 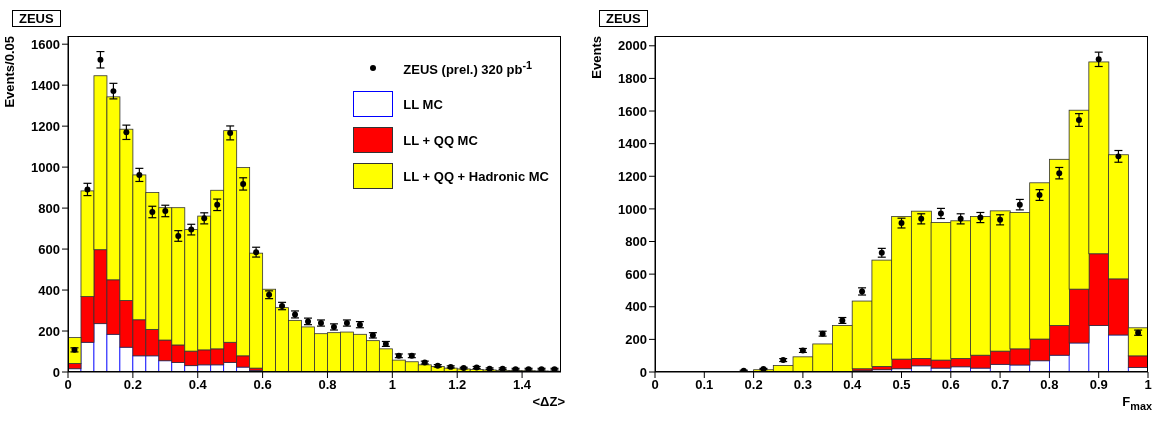 What do you see at coordinates (457, 385) in the screenshot?
I see `x-tick-label: 1.2` at bounding box center [457, 385].